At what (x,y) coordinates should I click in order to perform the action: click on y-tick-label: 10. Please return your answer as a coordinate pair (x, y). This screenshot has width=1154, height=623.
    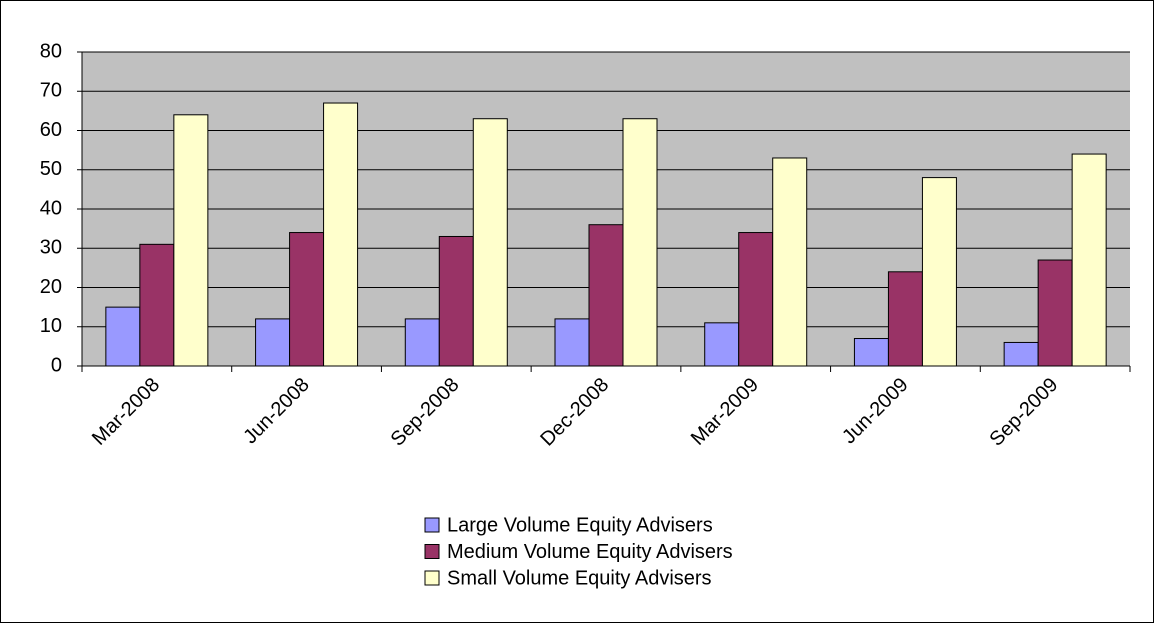
    Looking at the image, I should click on (51, 326).